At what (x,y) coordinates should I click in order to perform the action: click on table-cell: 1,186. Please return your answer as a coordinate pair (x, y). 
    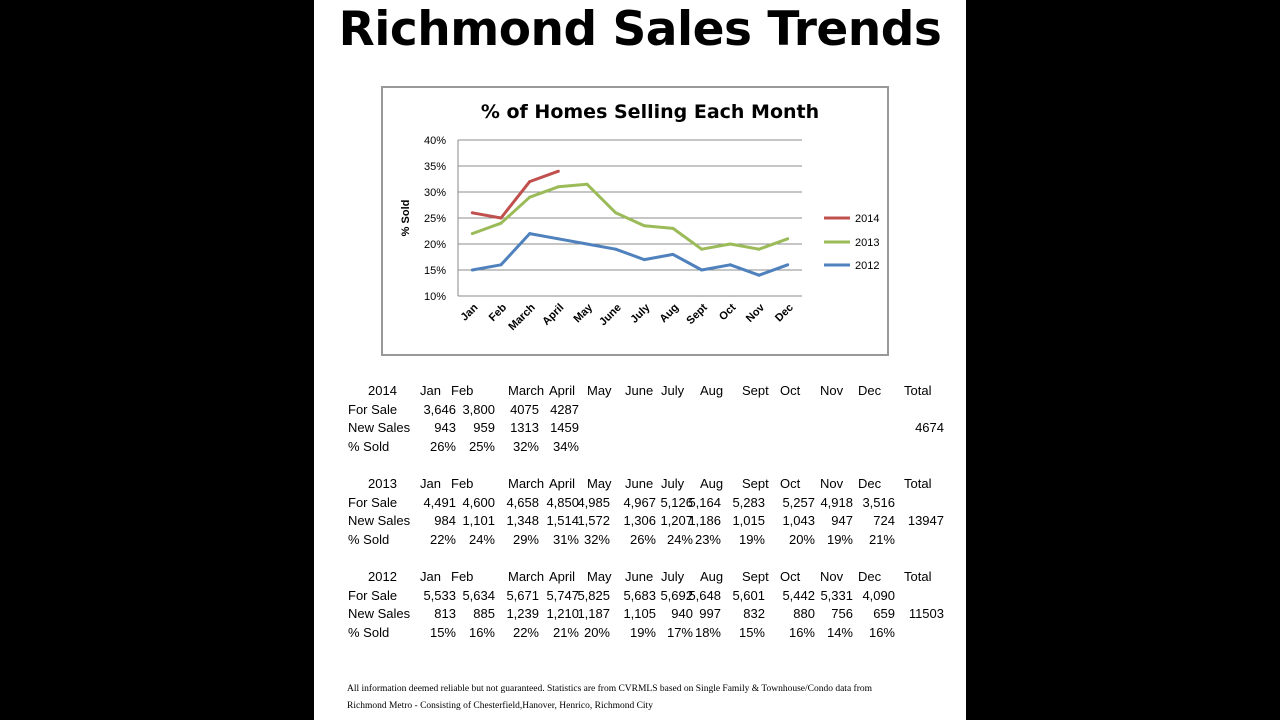
    Looking at the image, I should click on (704, 521).